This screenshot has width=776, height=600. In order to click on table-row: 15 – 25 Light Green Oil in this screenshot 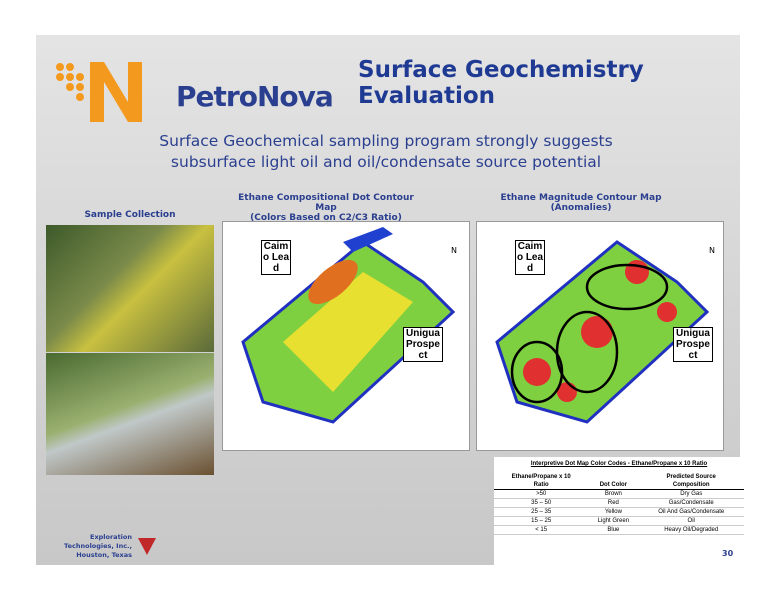, I will do `click(619, 521)`.